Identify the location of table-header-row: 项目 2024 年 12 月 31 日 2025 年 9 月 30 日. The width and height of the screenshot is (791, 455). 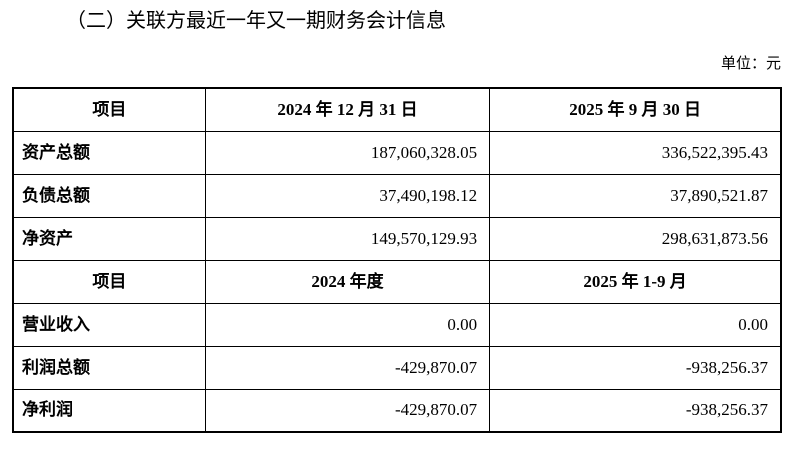
(397, 109).